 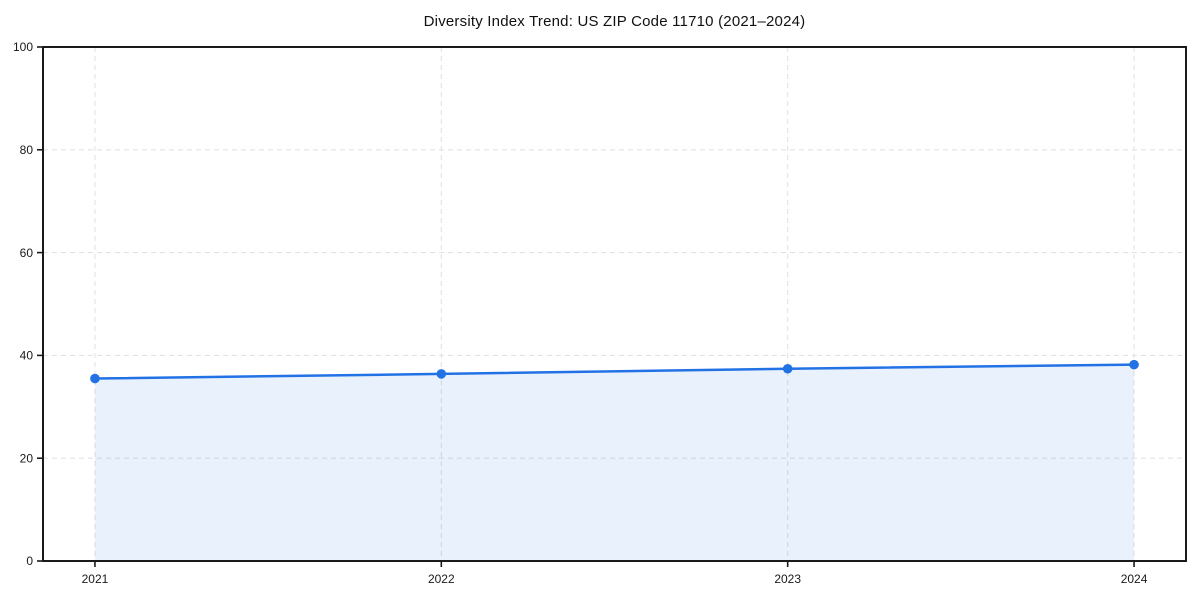 What do you see at coordinates (27, 458) in the screenshot?
I see `y-tick-label: 20` at bounding box center [27, 458].